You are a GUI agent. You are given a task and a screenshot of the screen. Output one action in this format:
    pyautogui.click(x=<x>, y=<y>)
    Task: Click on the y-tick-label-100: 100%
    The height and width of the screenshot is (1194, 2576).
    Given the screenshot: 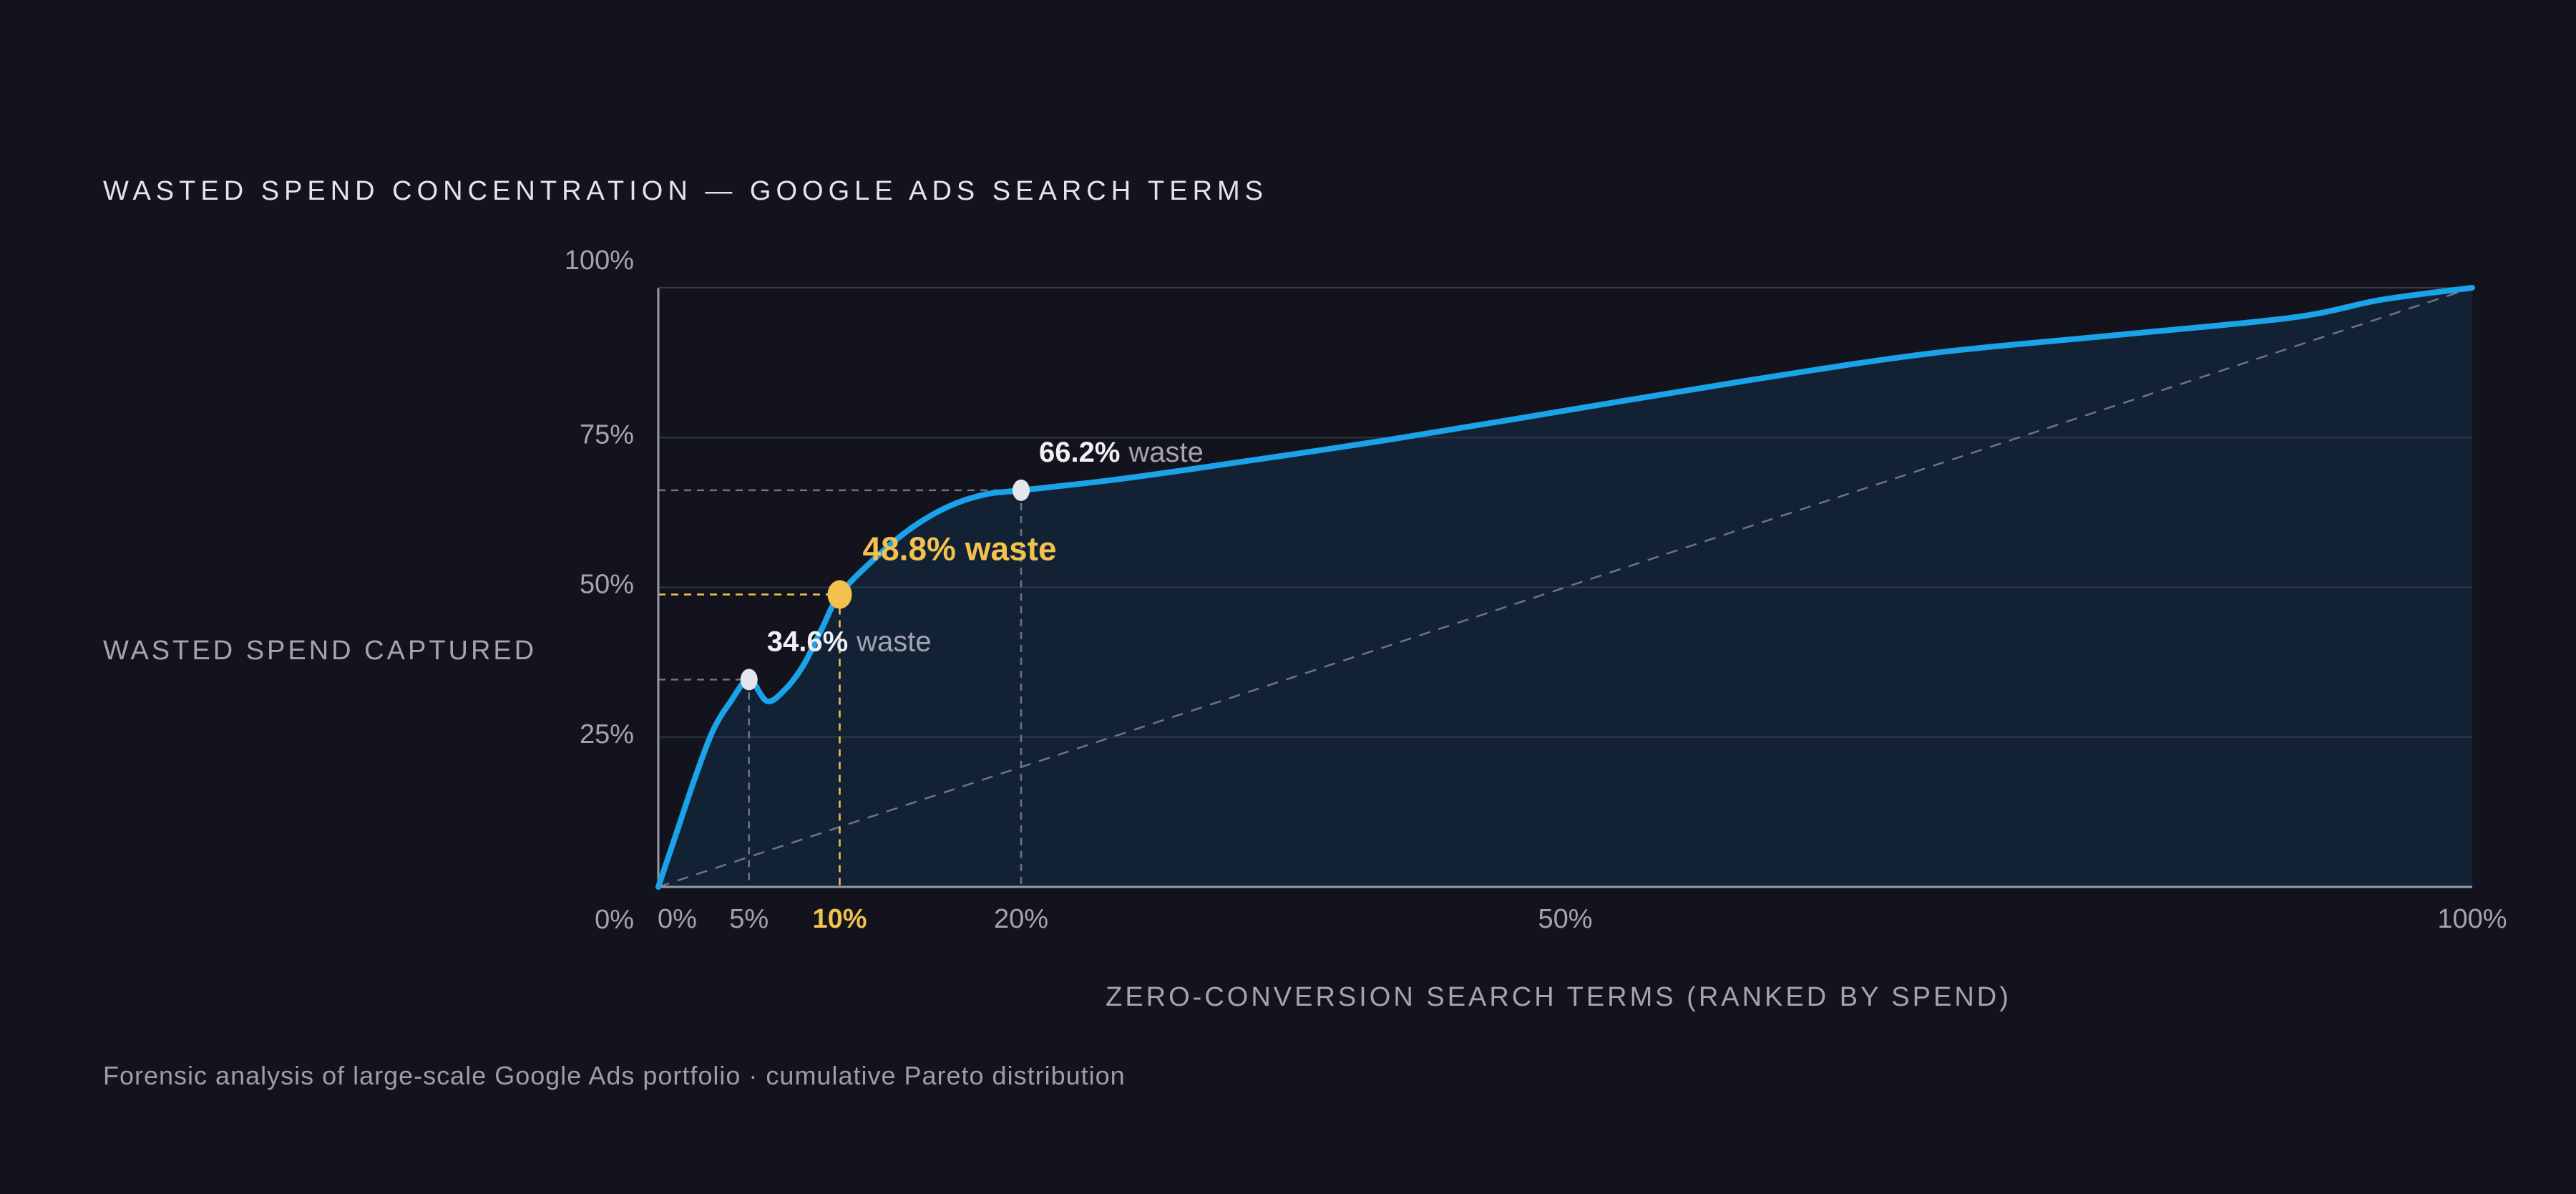 What is the action you would take?
    pyautogui.click(x=599, y=261)
    